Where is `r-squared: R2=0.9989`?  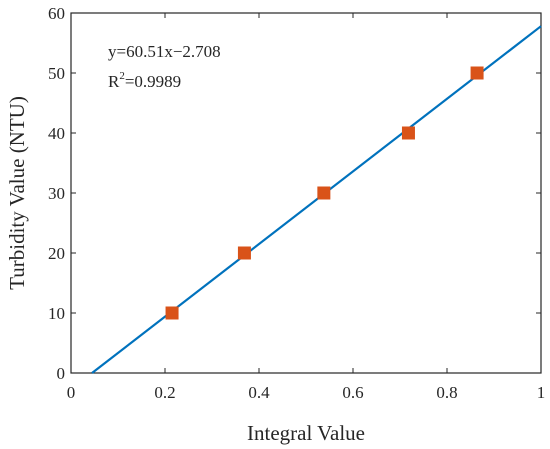 r-squared: R2=0.9989 is located at coordinates (144, 80).